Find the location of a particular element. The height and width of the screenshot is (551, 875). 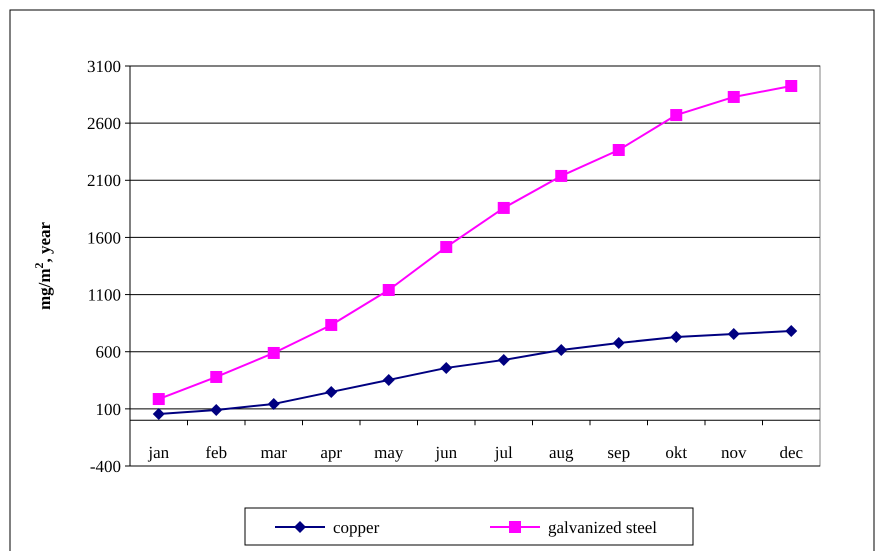

y-tick-label: 2600 is located at coordinates (104, 124).